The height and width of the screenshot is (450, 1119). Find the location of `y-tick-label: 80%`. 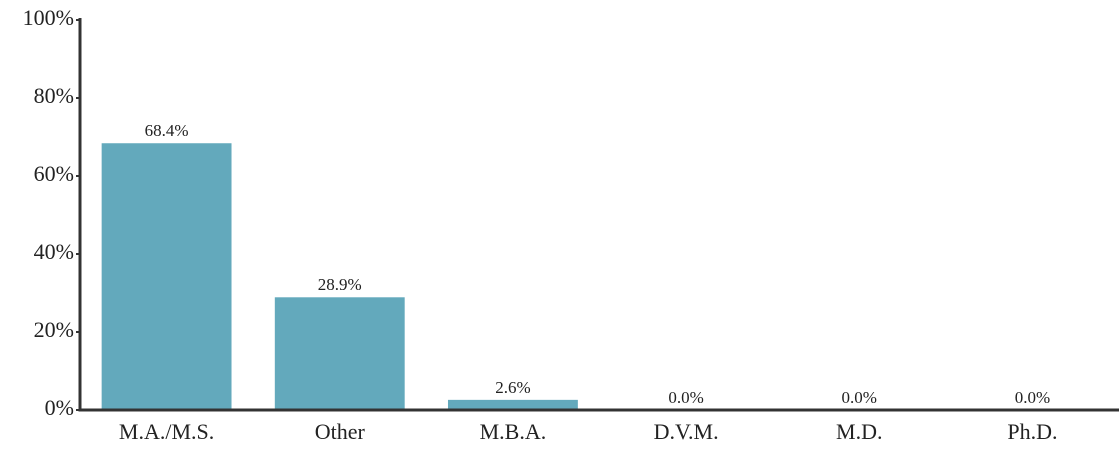

y-tick-label: 80% is located at coordinates (54, 95).